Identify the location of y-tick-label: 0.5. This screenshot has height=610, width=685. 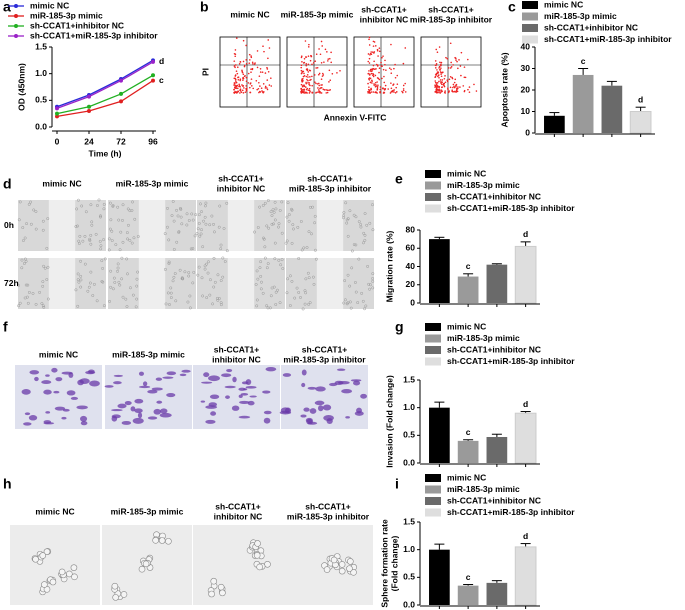
(409, 577).